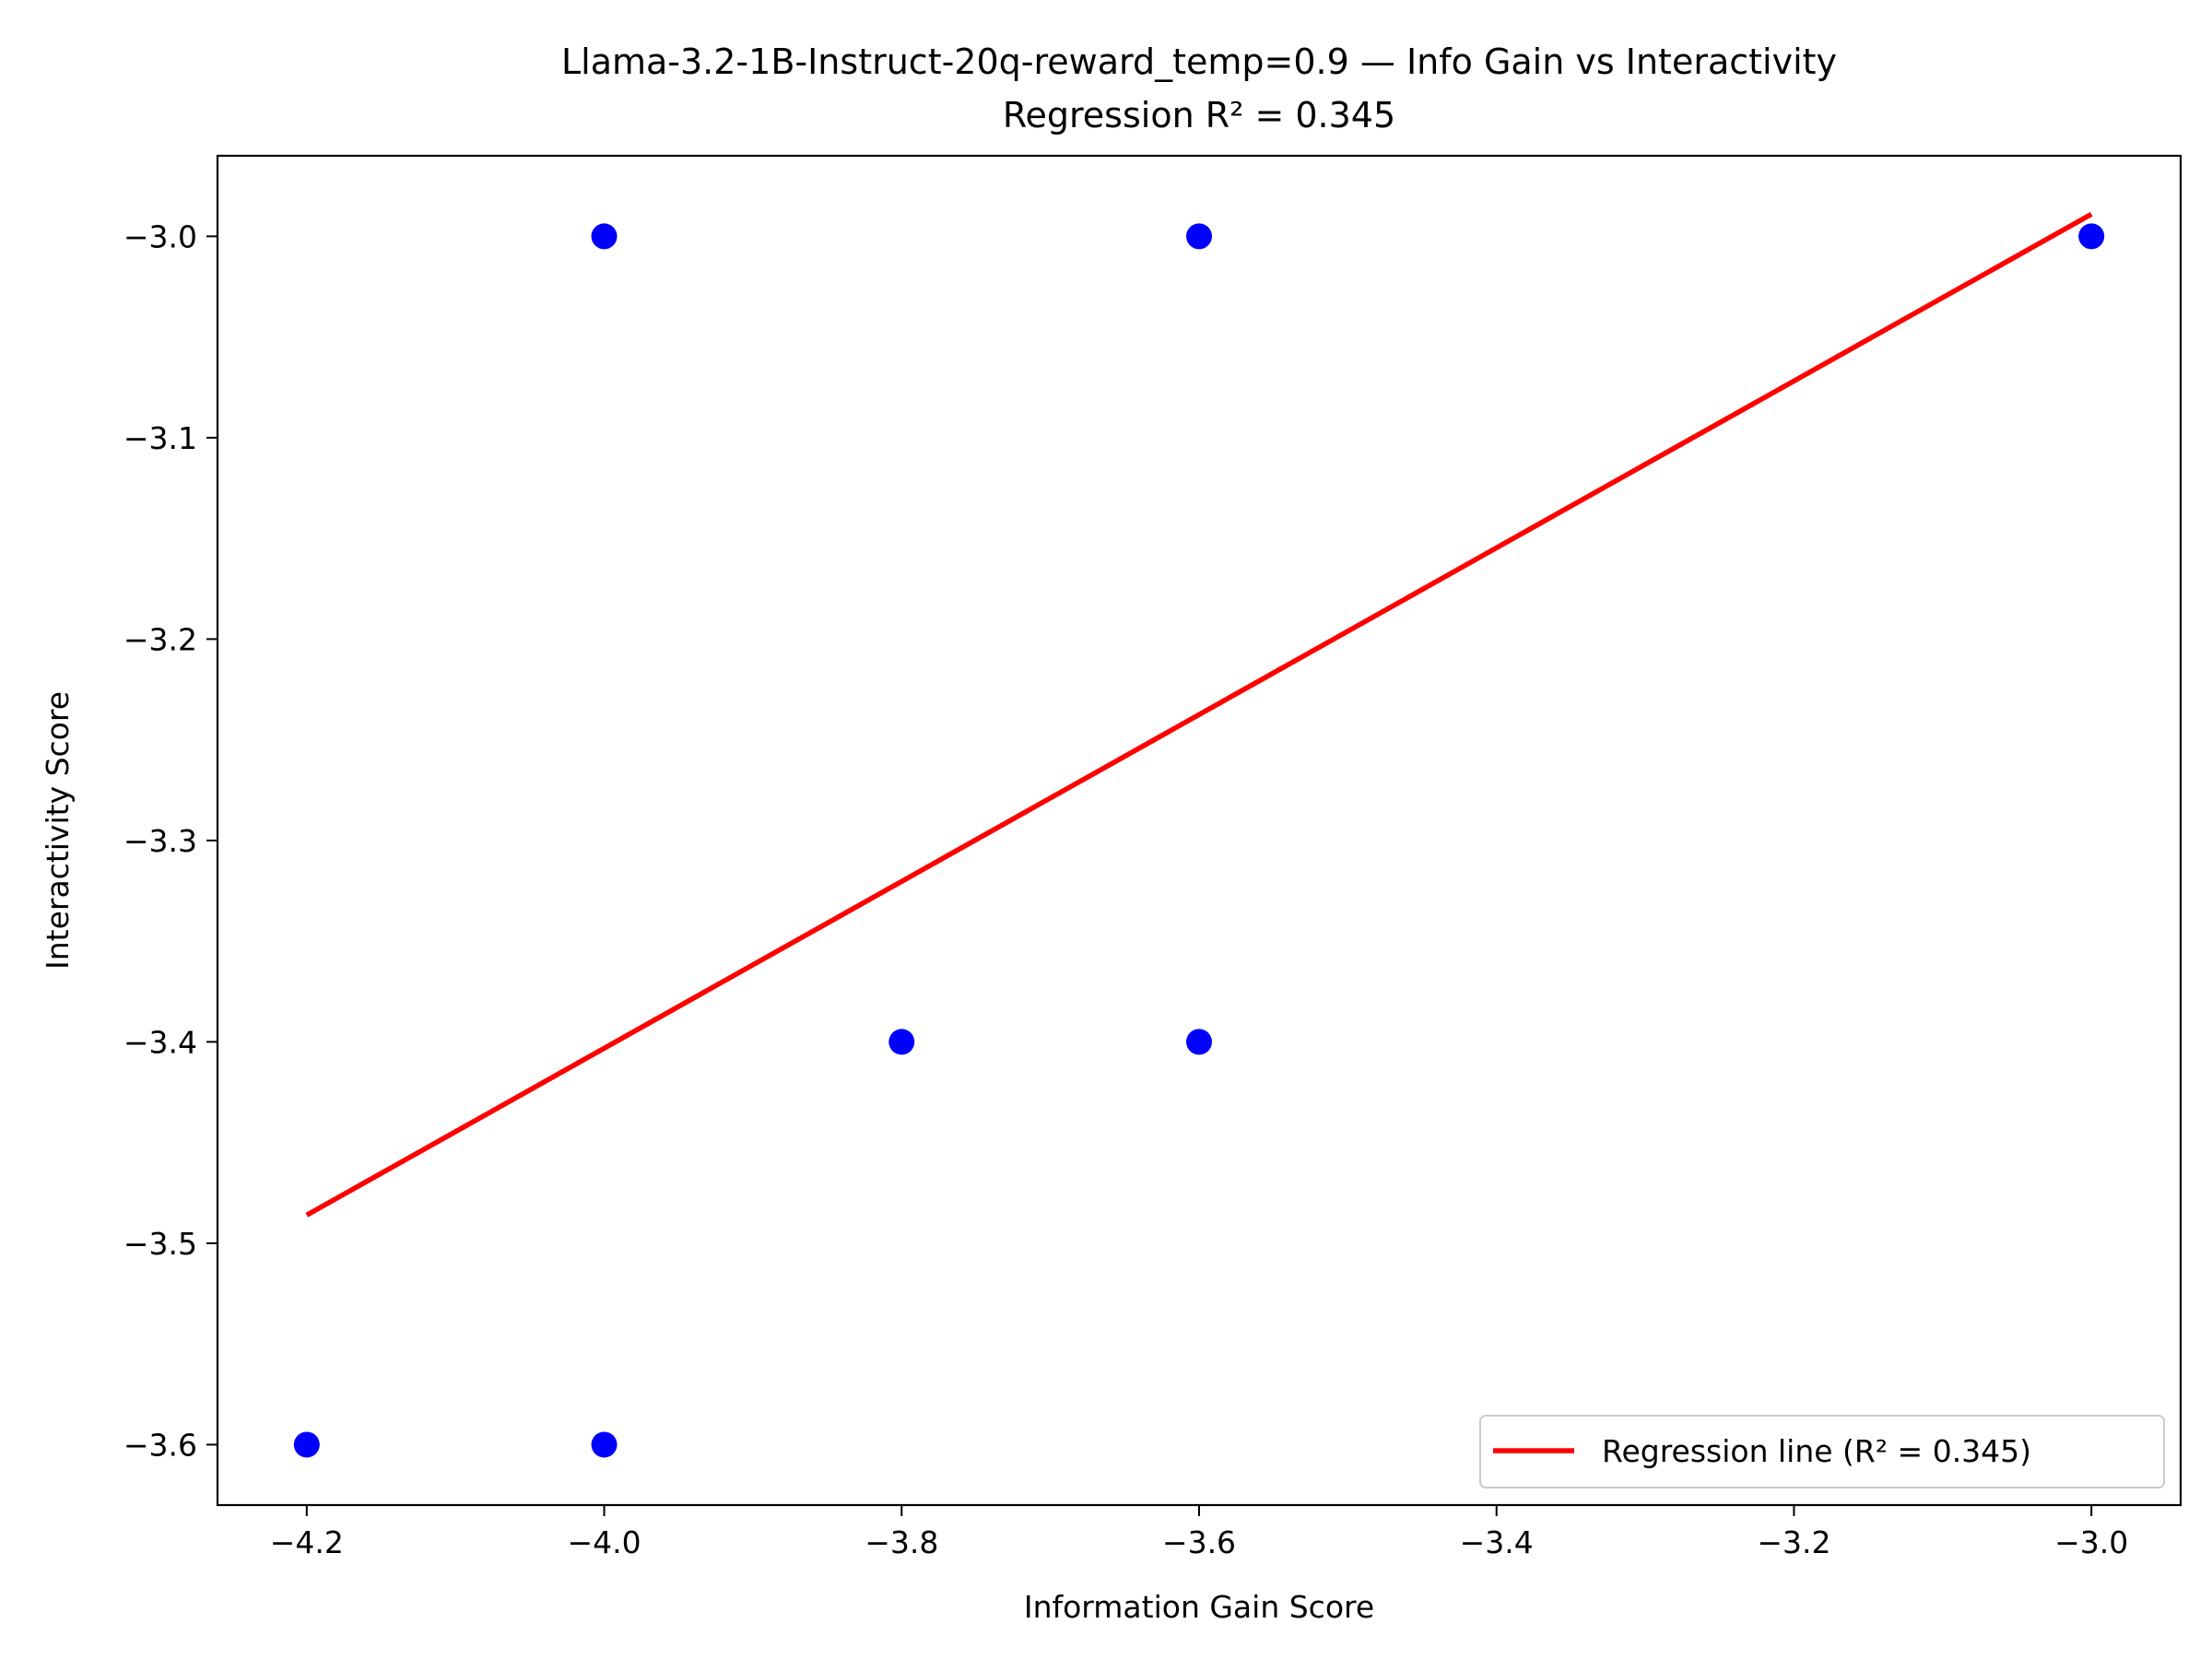 The height and width of the screenshot is (1659, 2212). What do you see at coordinates (160, 438) in the screenshot?
I see `y-tick-label: −3.1` at bounding box center [160, 438].